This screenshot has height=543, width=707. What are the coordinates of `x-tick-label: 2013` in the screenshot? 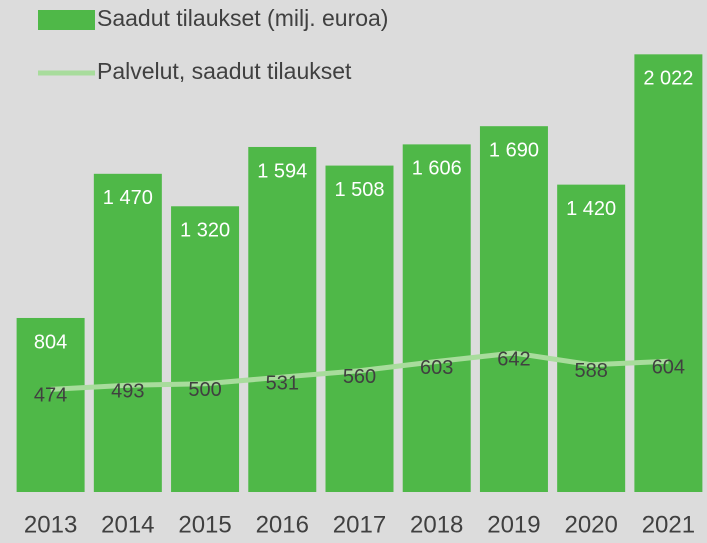 It's located at (50, 524).